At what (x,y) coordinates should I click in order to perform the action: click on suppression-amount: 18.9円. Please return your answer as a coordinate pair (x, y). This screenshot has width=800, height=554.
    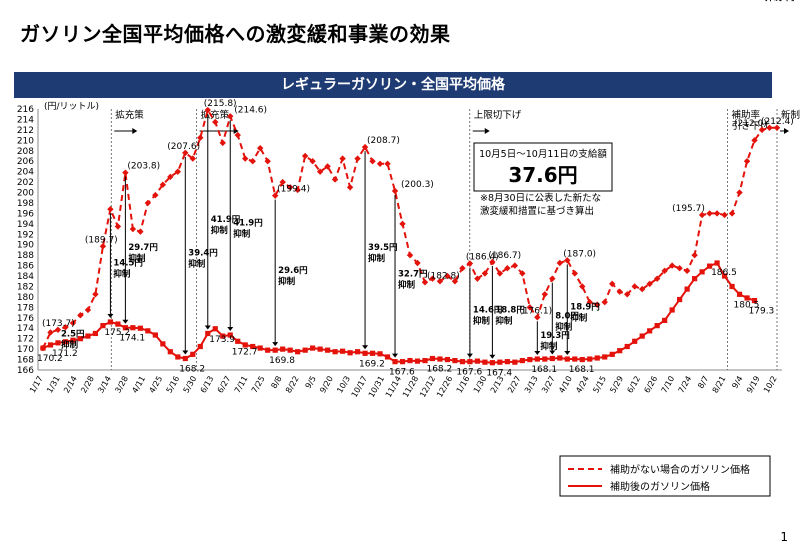
    Looking at the image, I should click on (584, 308).